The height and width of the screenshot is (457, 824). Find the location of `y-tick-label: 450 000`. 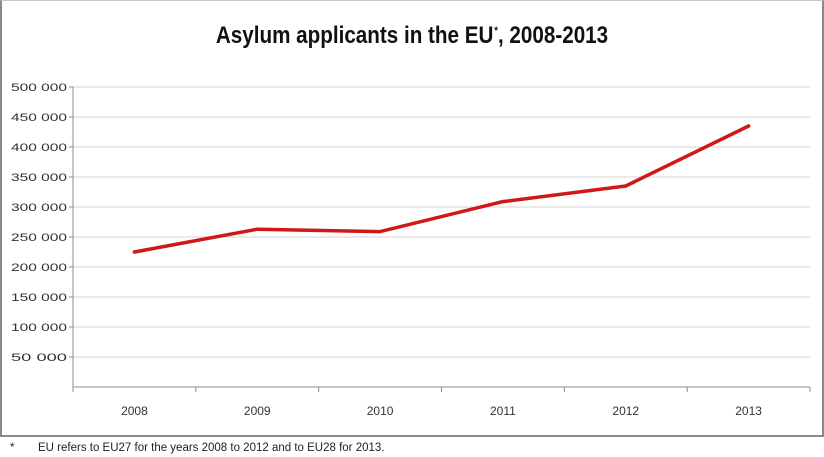

y-tick-label: 450 000 is located at coordinates (39, 118).